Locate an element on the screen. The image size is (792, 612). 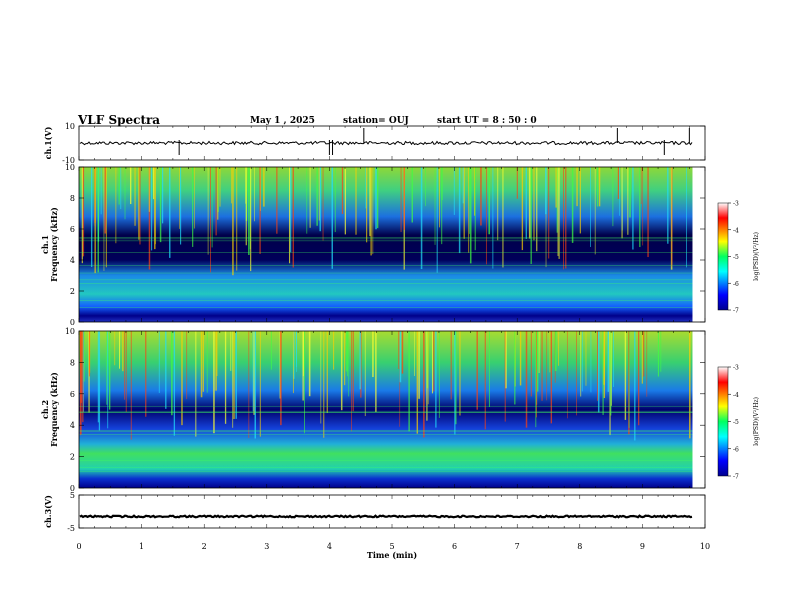
chart-title: VLF Spectra is located at coordinates (119, 120).